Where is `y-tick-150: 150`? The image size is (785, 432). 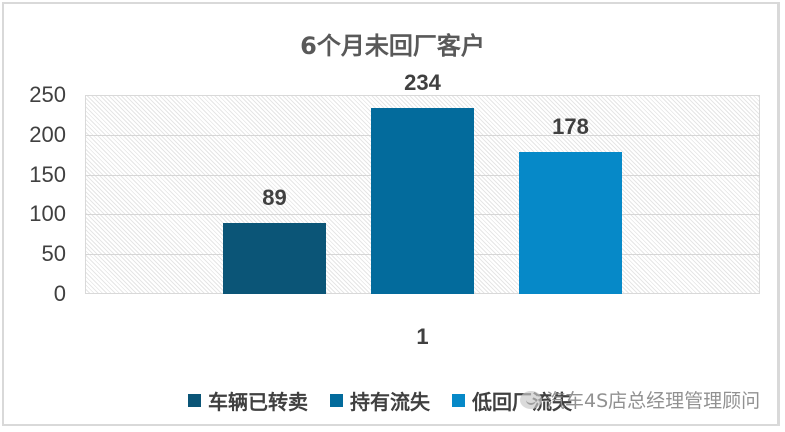 y-tick-150: 150 is located at coordinates (47, 174).